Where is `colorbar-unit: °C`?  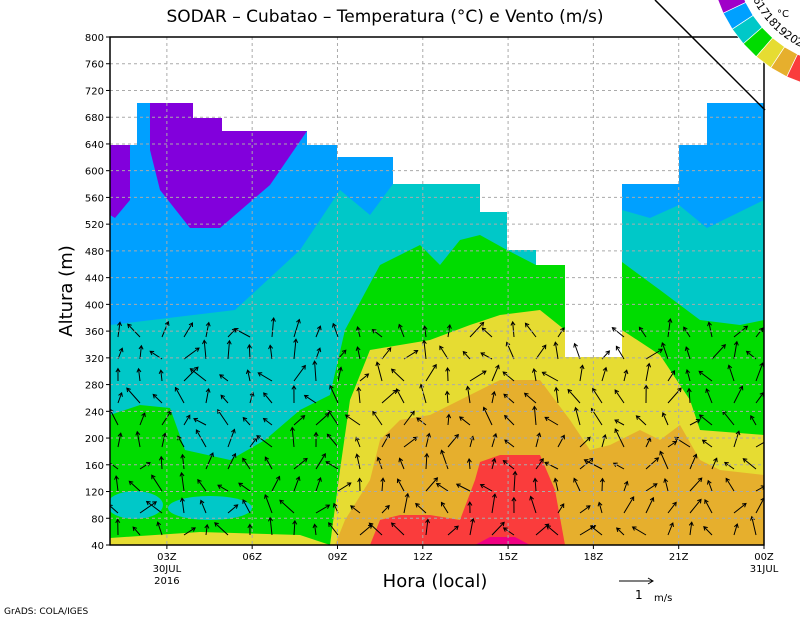 colorbar-unit: °C is located at coordinates (783, 14).